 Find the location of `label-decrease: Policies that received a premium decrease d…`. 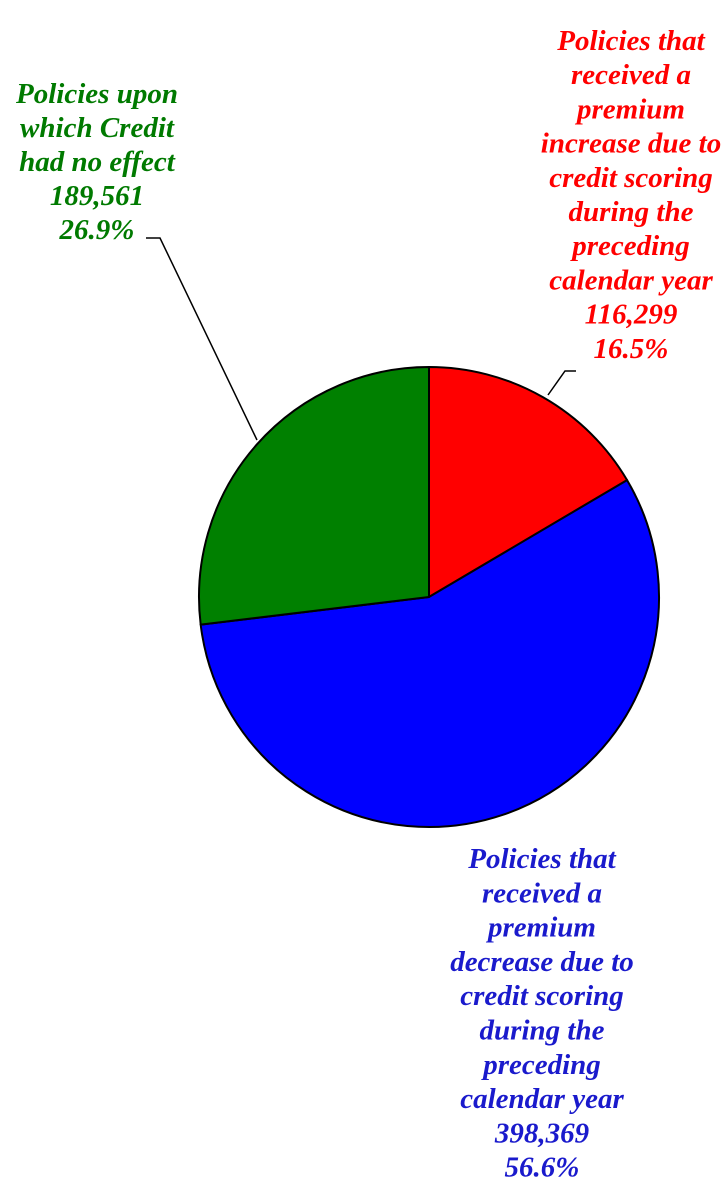

label-decrease: Policies that received a premium decrease d… is located at coordinates (542, 1013).